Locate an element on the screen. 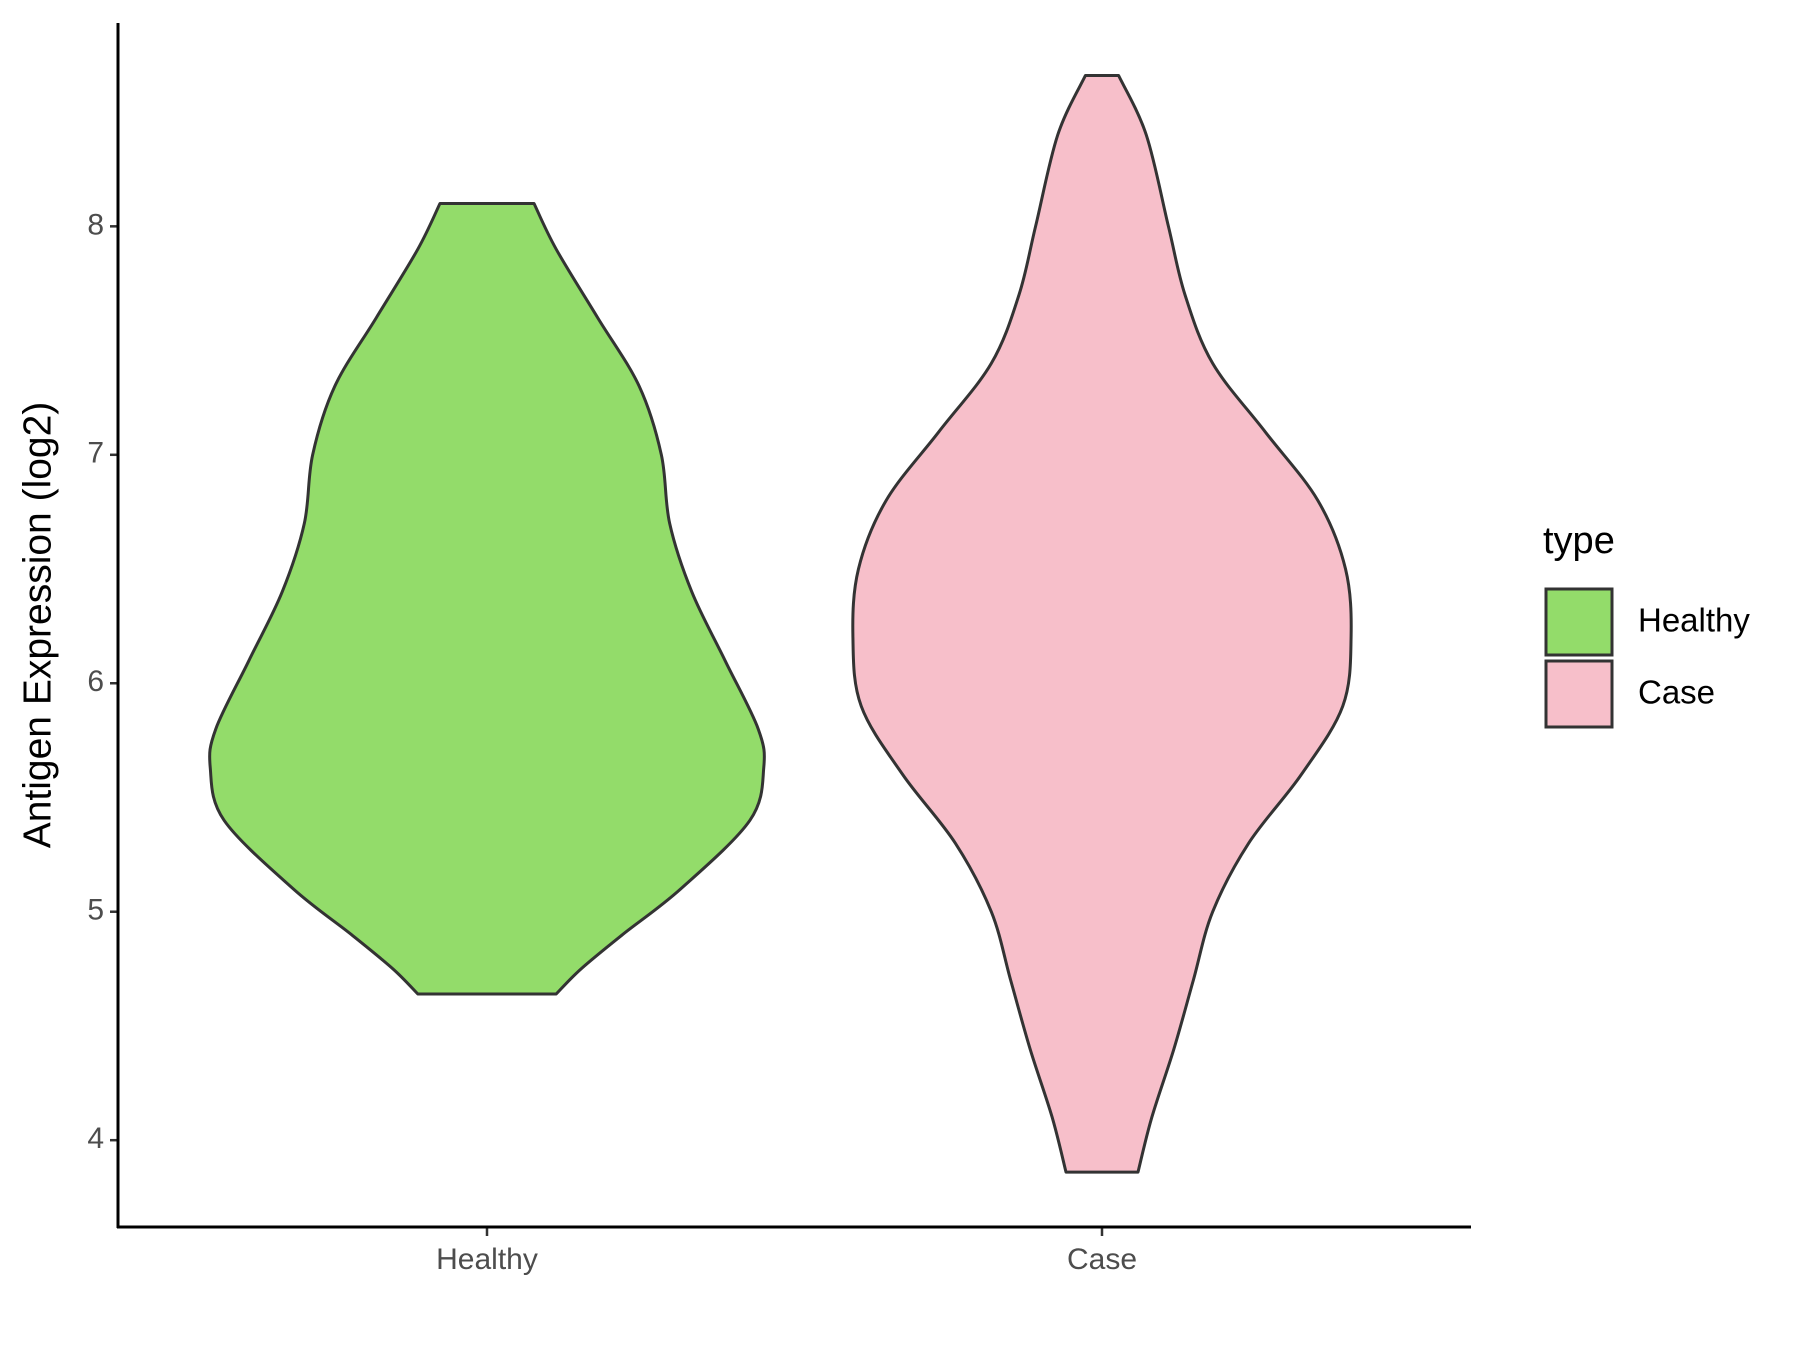  y-tick-label: 8 is located at coordinates (95, 224).